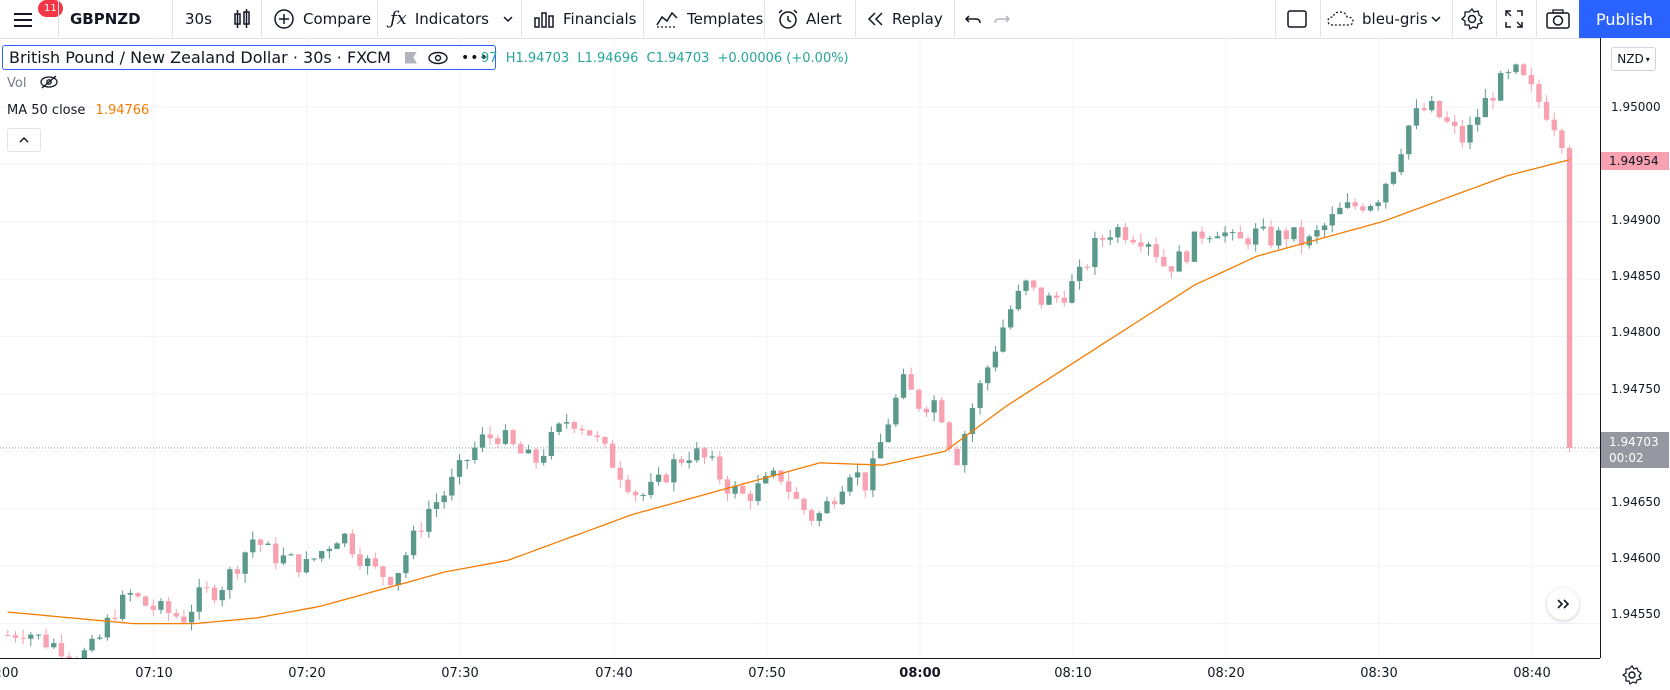 The height and width of the screenshot is (690, 1670). I want to click on collapse-legend-button, so click(24, 140).